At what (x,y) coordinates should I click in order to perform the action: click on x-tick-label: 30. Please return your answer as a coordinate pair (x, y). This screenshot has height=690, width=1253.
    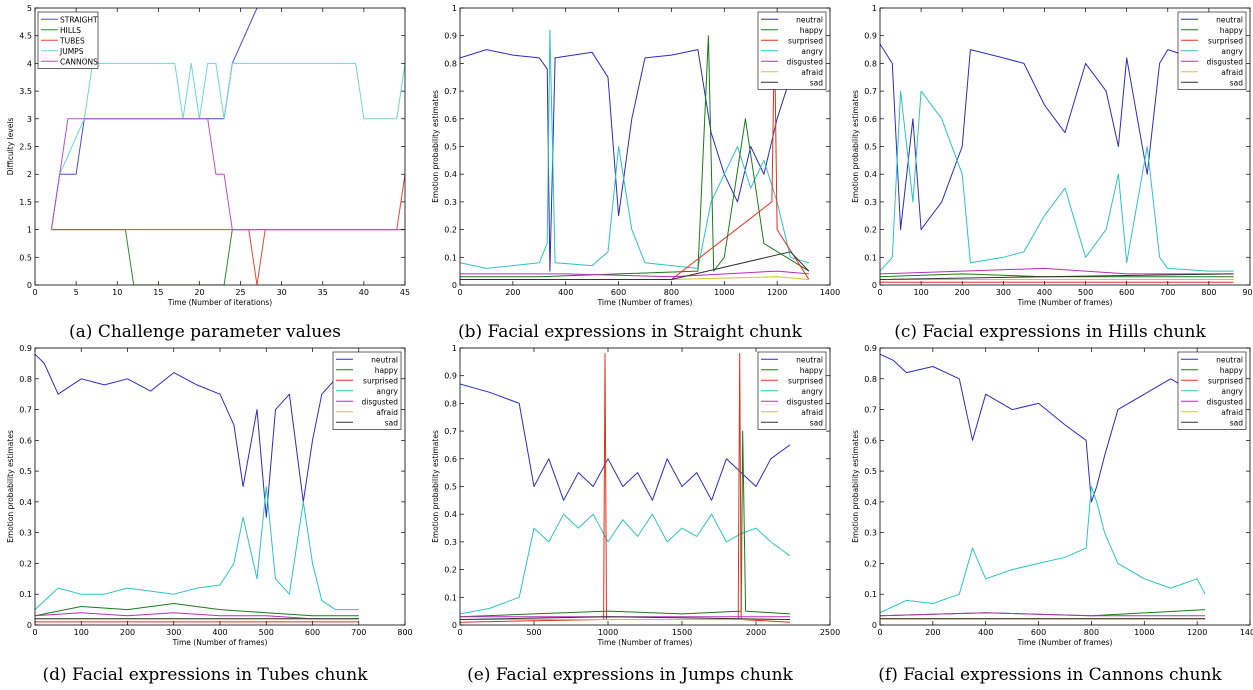
    Looking at the image, I should click on (282, 292).